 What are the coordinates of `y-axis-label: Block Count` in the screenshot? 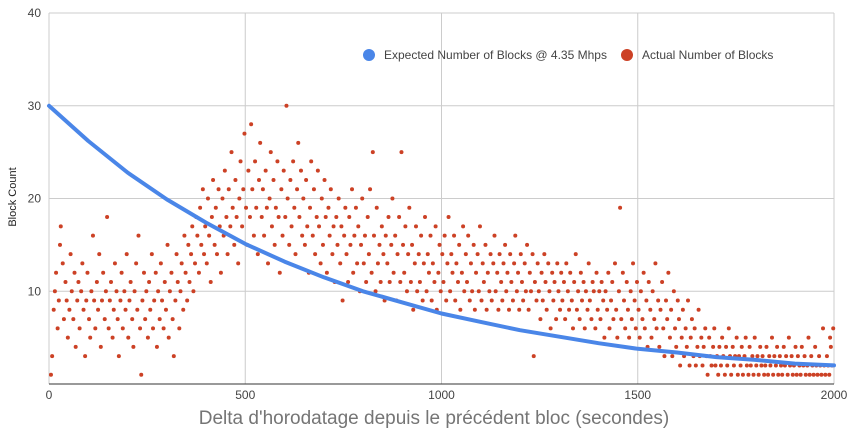 It's located at (13, 196).